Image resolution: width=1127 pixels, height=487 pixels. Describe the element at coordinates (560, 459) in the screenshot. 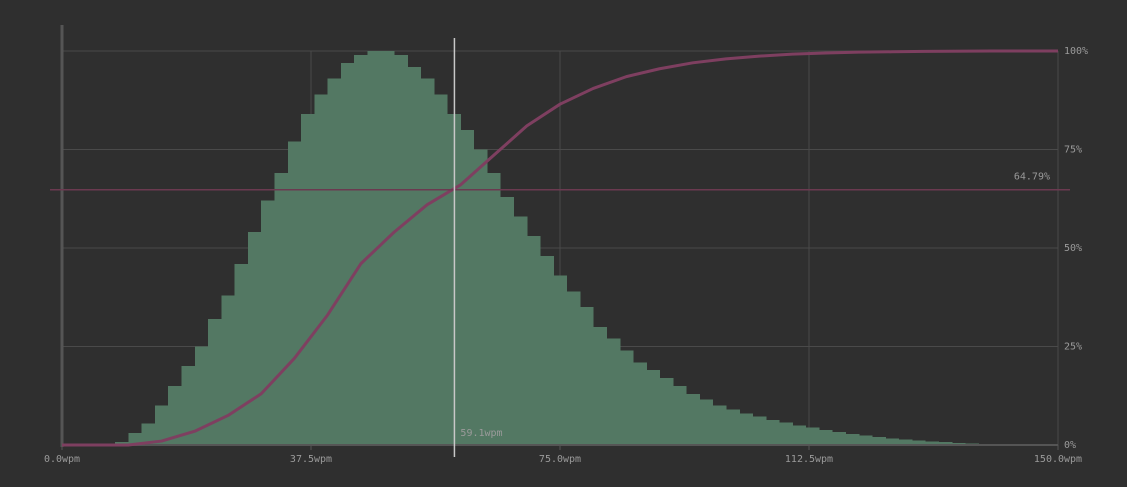

I see `x-tick-label: 75.0wpm` at that location.